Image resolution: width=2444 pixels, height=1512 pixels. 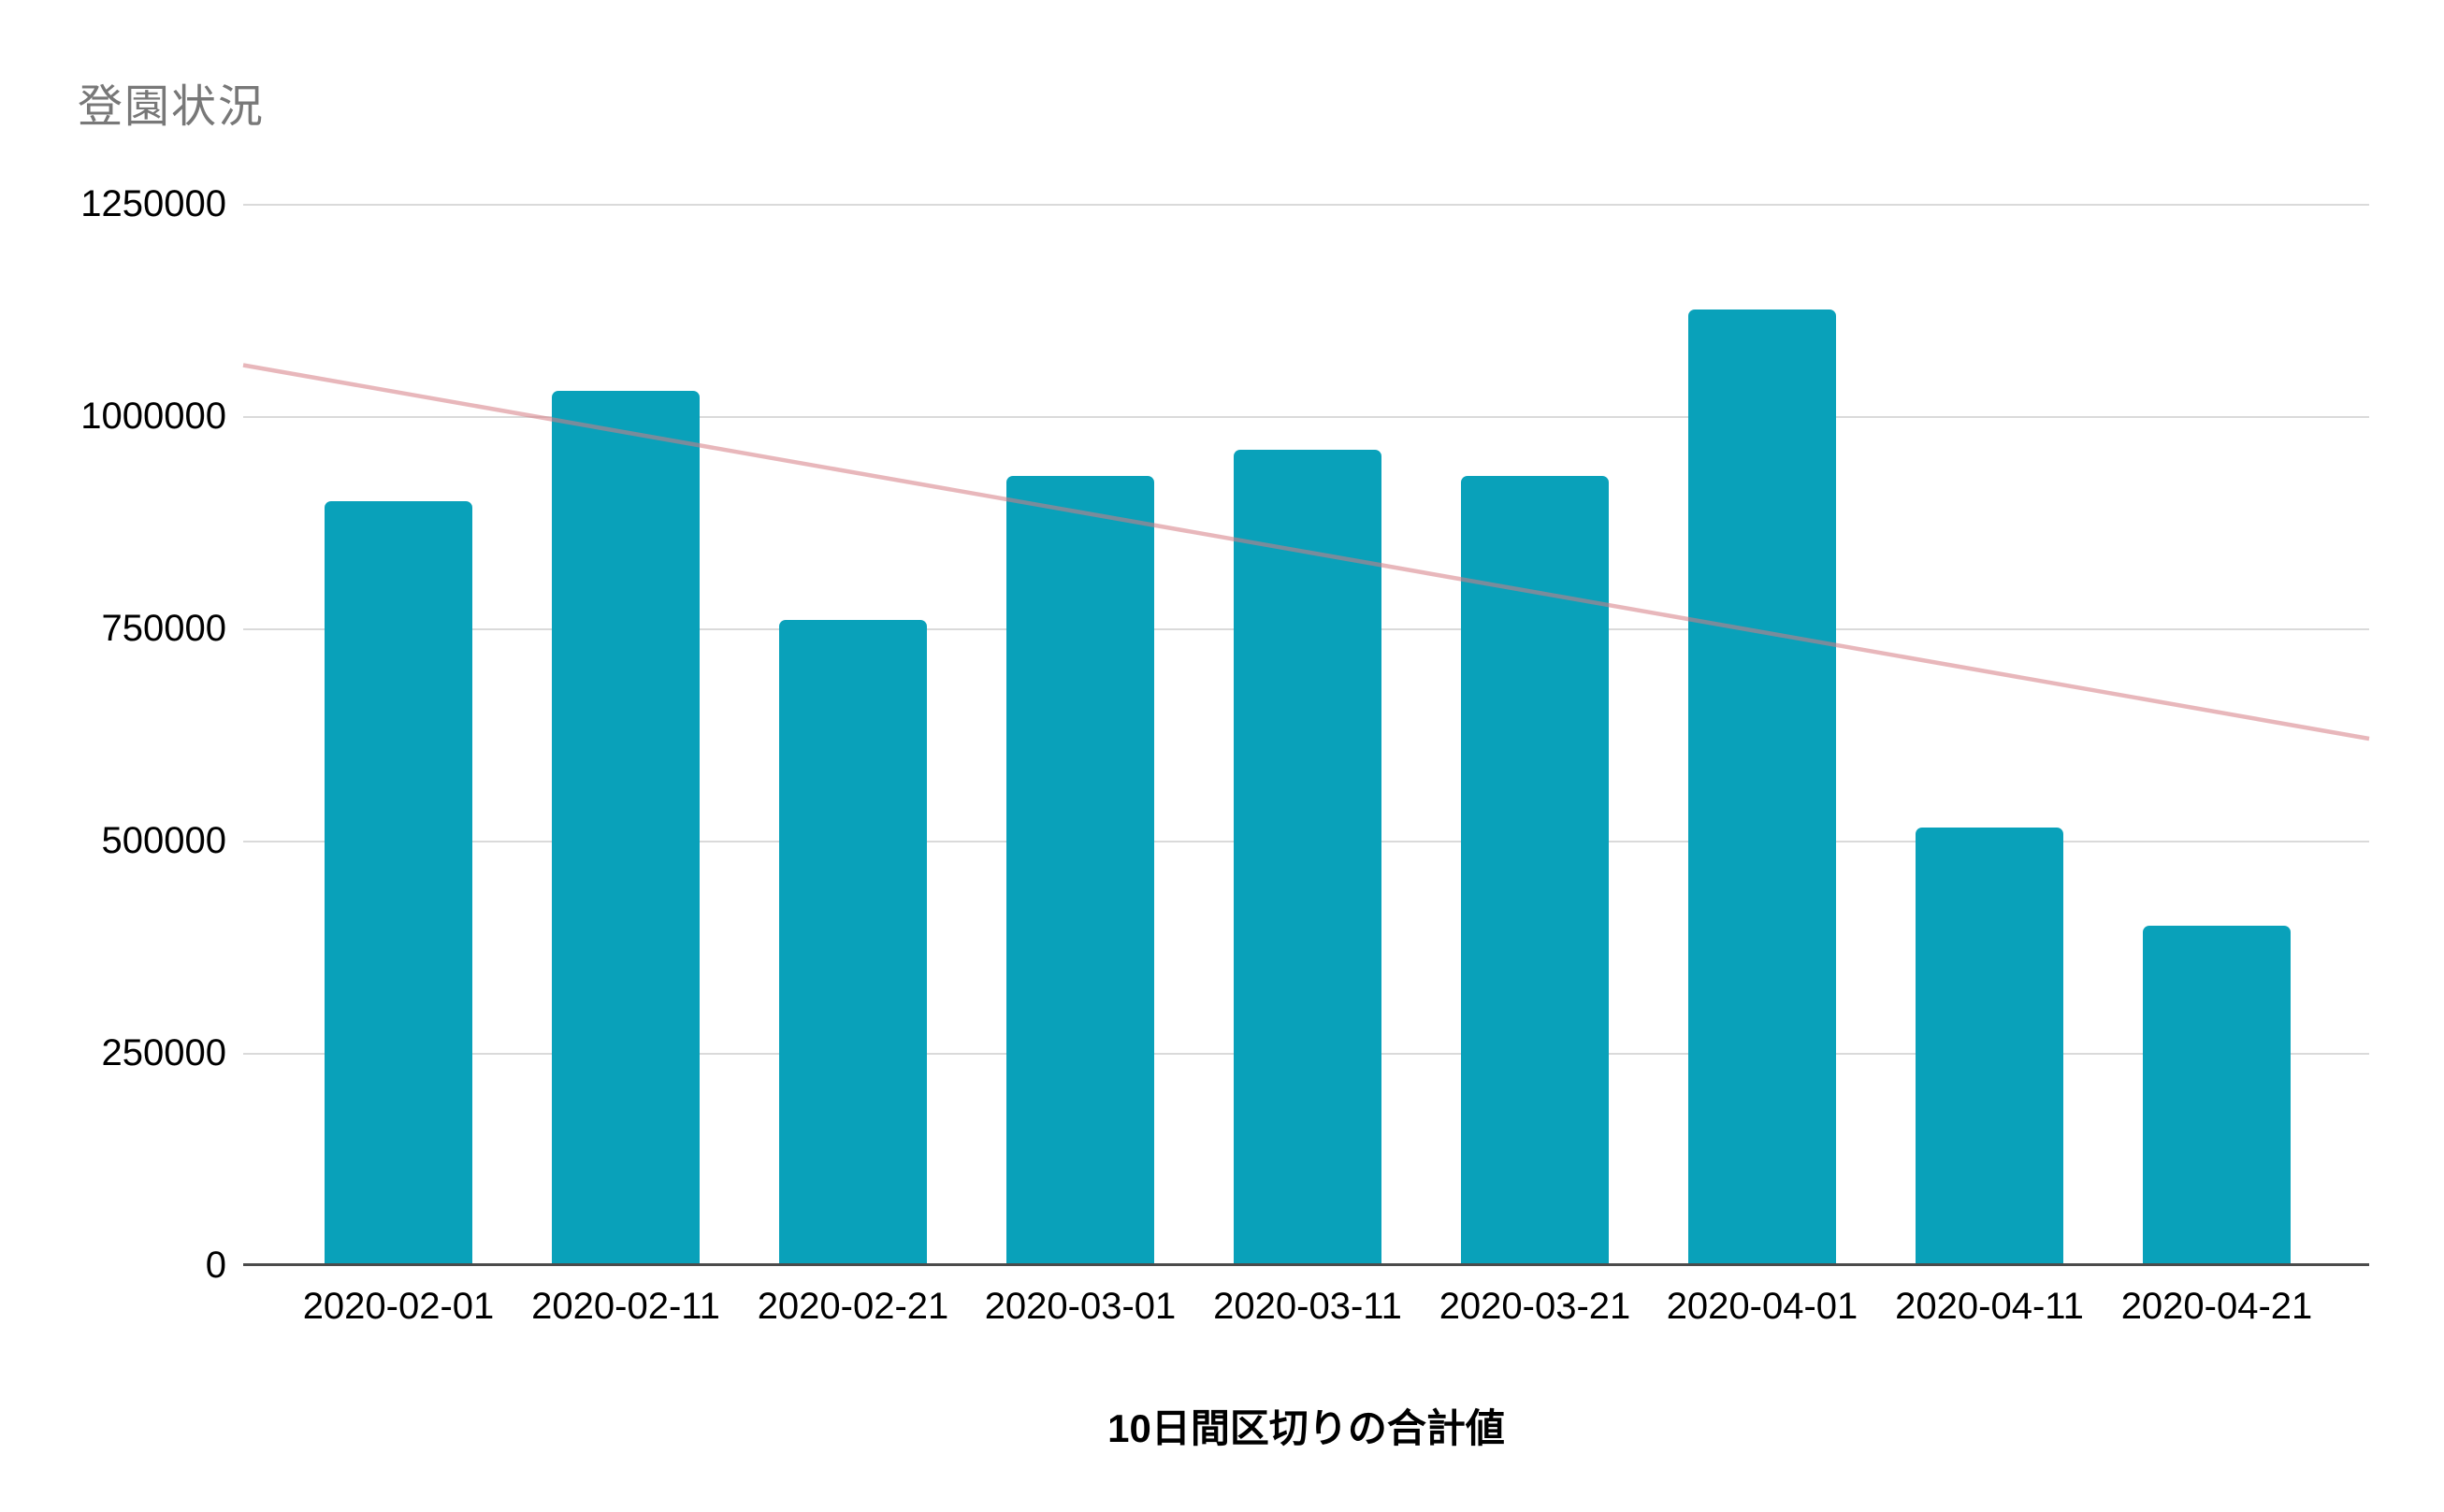 I want to click on y-tick-label: 1000000, so click(x=153, y=416).